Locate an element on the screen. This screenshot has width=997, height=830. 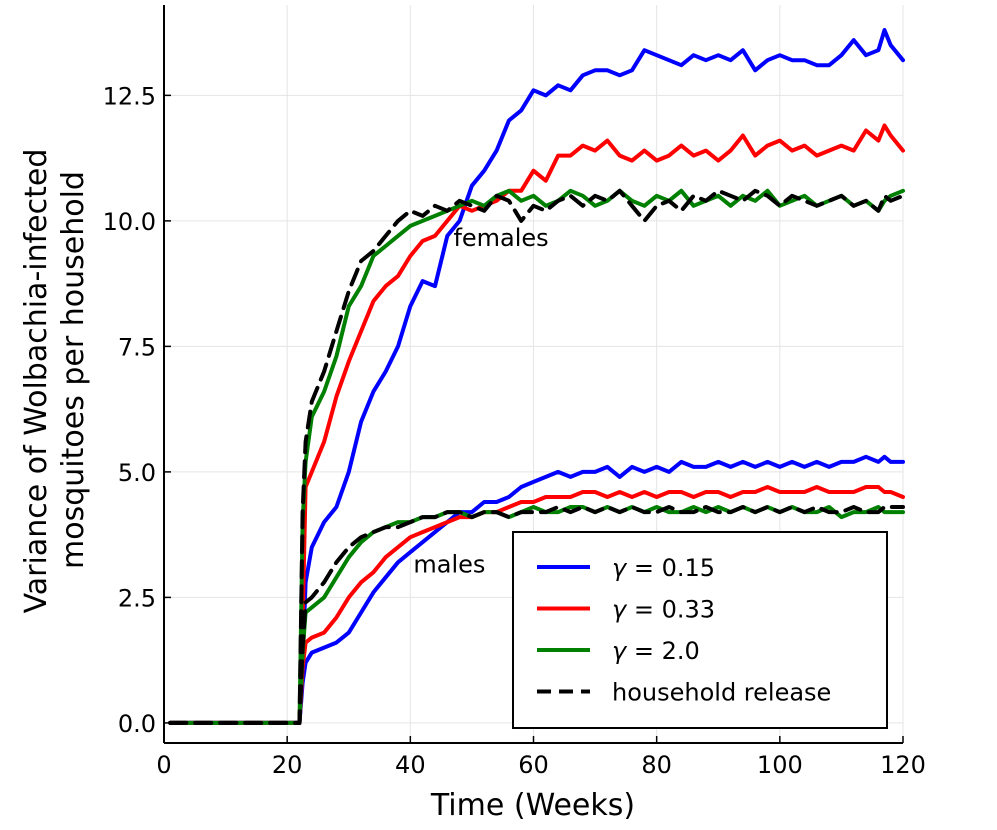
legend: γ = 0.15 γ = 0.33 γ = 2.0 household release is located at coordinates (700, 630).